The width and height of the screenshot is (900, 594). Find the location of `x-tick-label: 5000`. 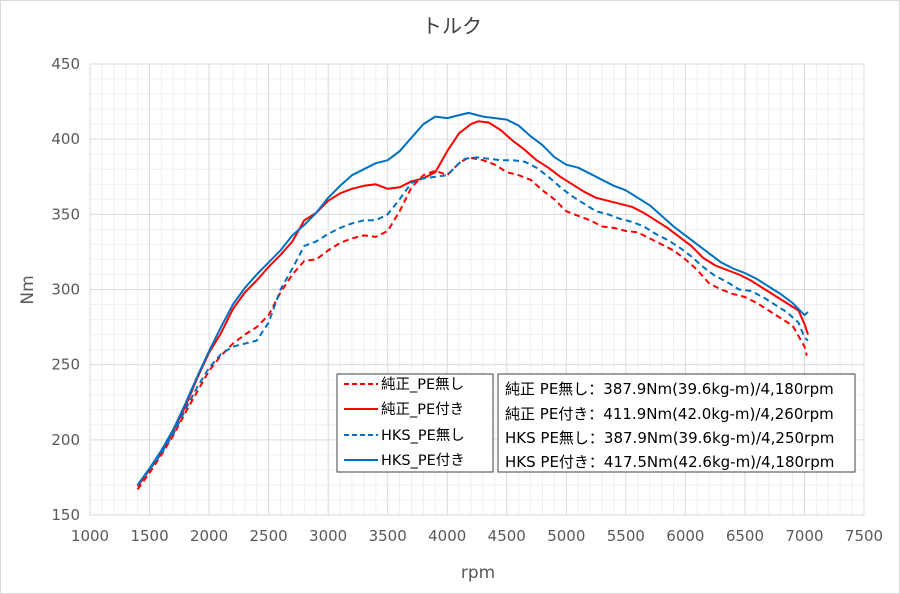

x-tick-label: 5000 is located at coordinates (566, 536).